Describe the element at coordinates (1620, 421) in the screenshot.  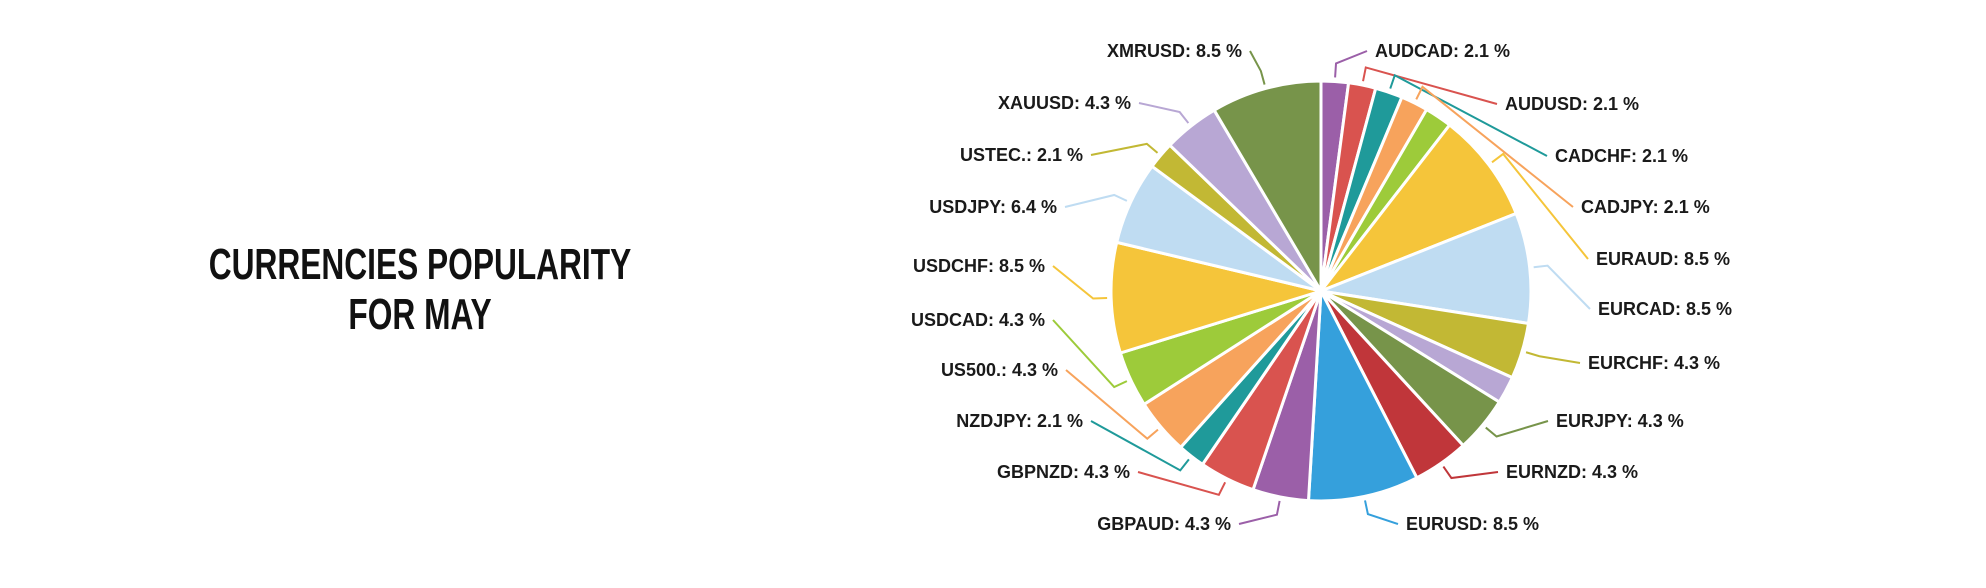
I see `data-label: EURJPY: 4.3 %` at that location.